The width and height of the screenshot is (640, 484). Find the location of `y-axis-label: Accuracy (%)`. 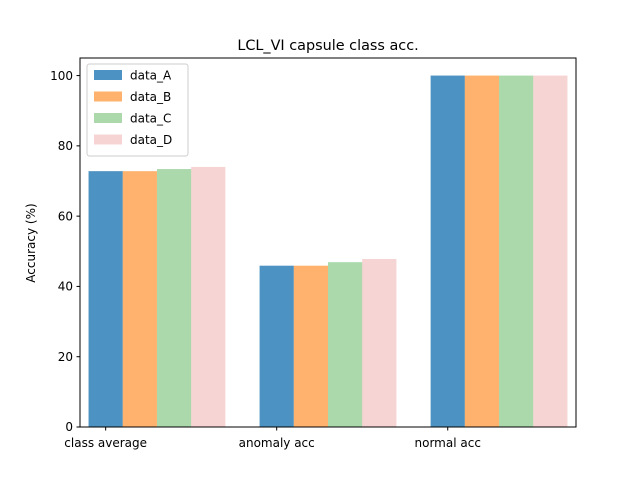

y-axis-label: Accuracy (%) is located at coordinates (31, 242).